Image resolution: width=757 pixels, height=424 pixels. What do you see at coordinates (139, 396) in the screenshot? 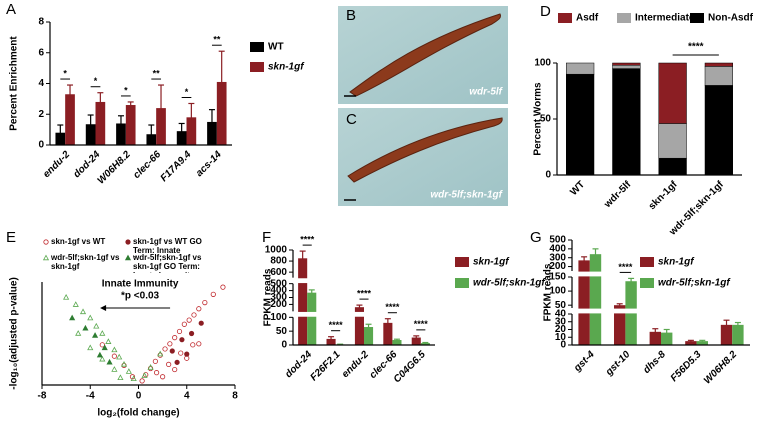
I see `x-tick-label: 0` at bounding box center [139, 396].